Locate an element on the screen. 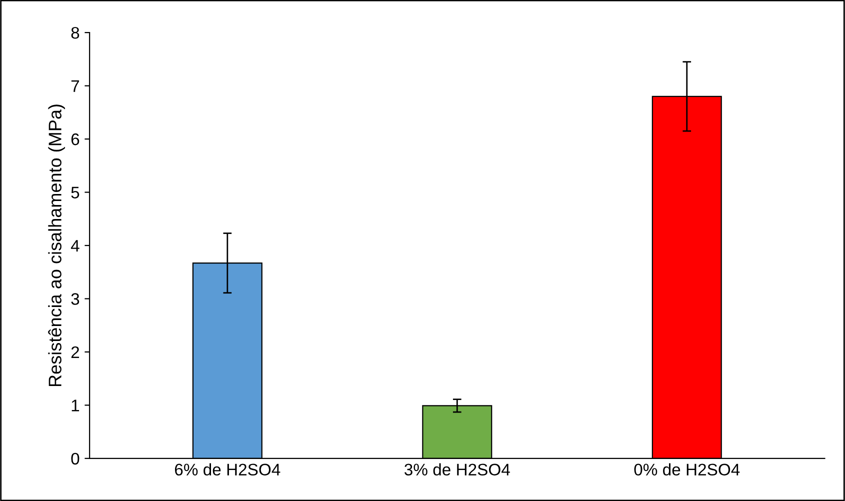 This screenshot has width=845, height=501. y-tick-label: 3 is located at coordinates (75, 299).